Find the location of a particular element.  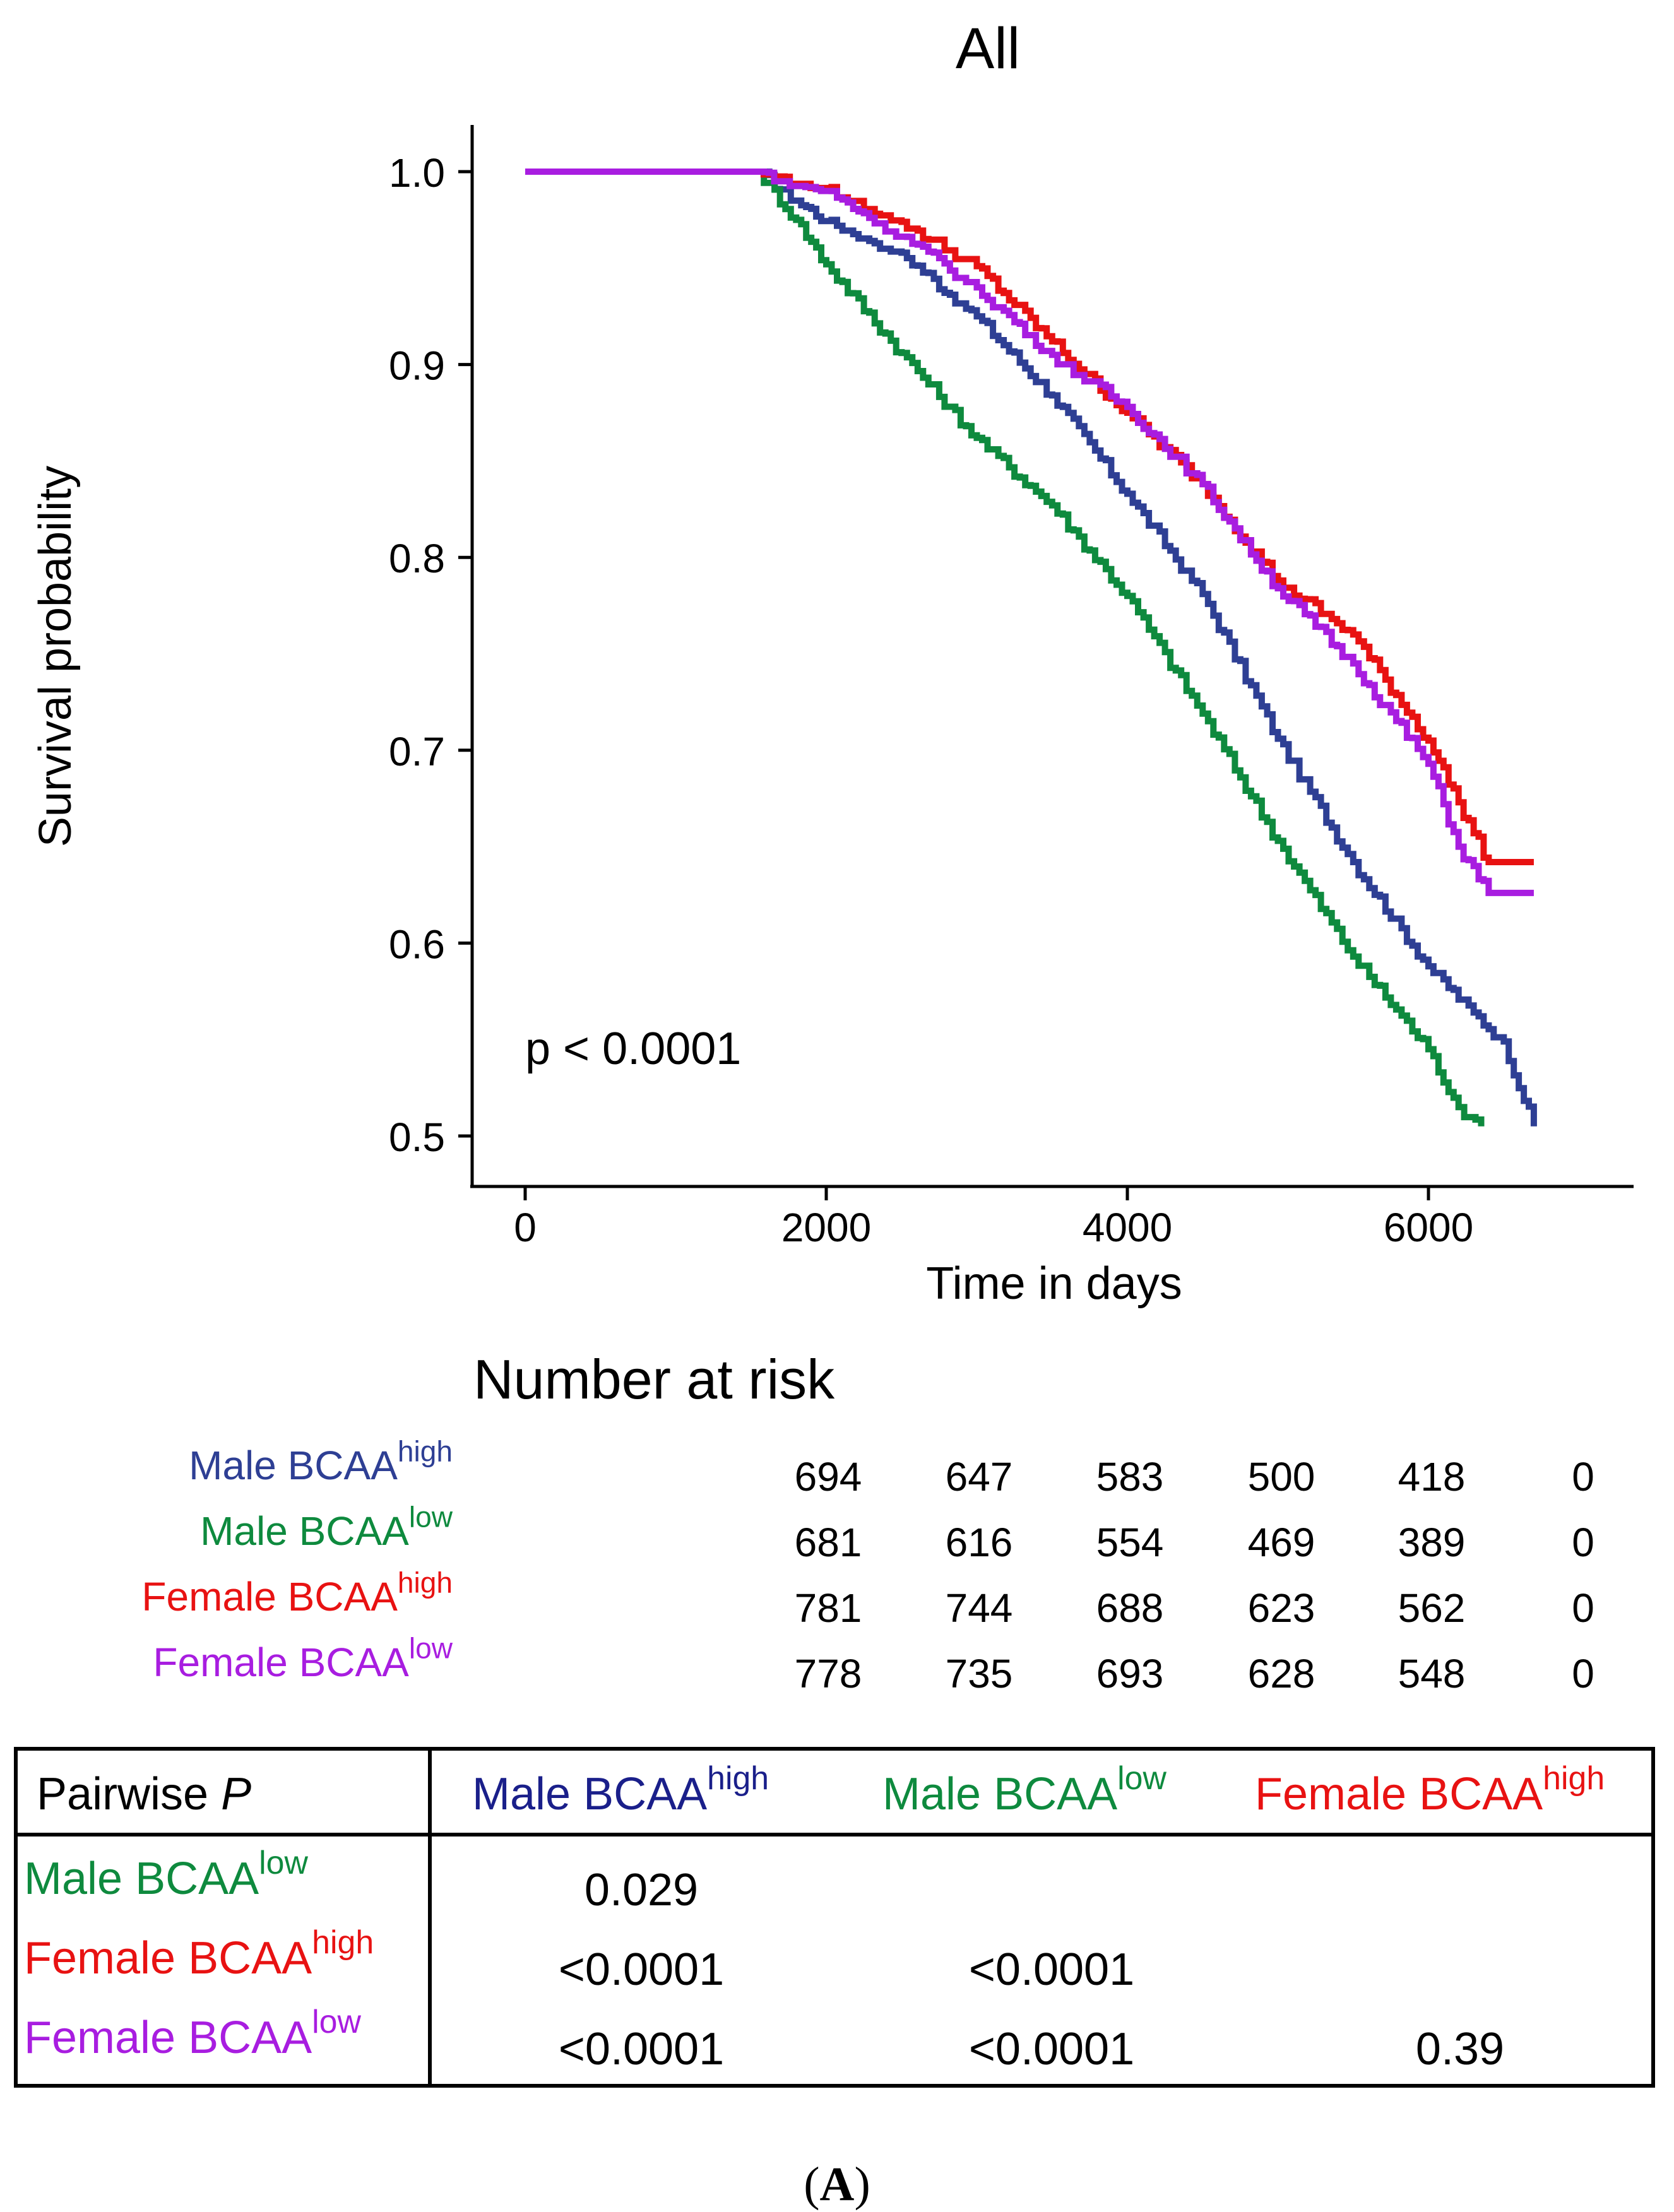

p-value-annotation: p < 0.0001 is located at coordinates (633, 1049).